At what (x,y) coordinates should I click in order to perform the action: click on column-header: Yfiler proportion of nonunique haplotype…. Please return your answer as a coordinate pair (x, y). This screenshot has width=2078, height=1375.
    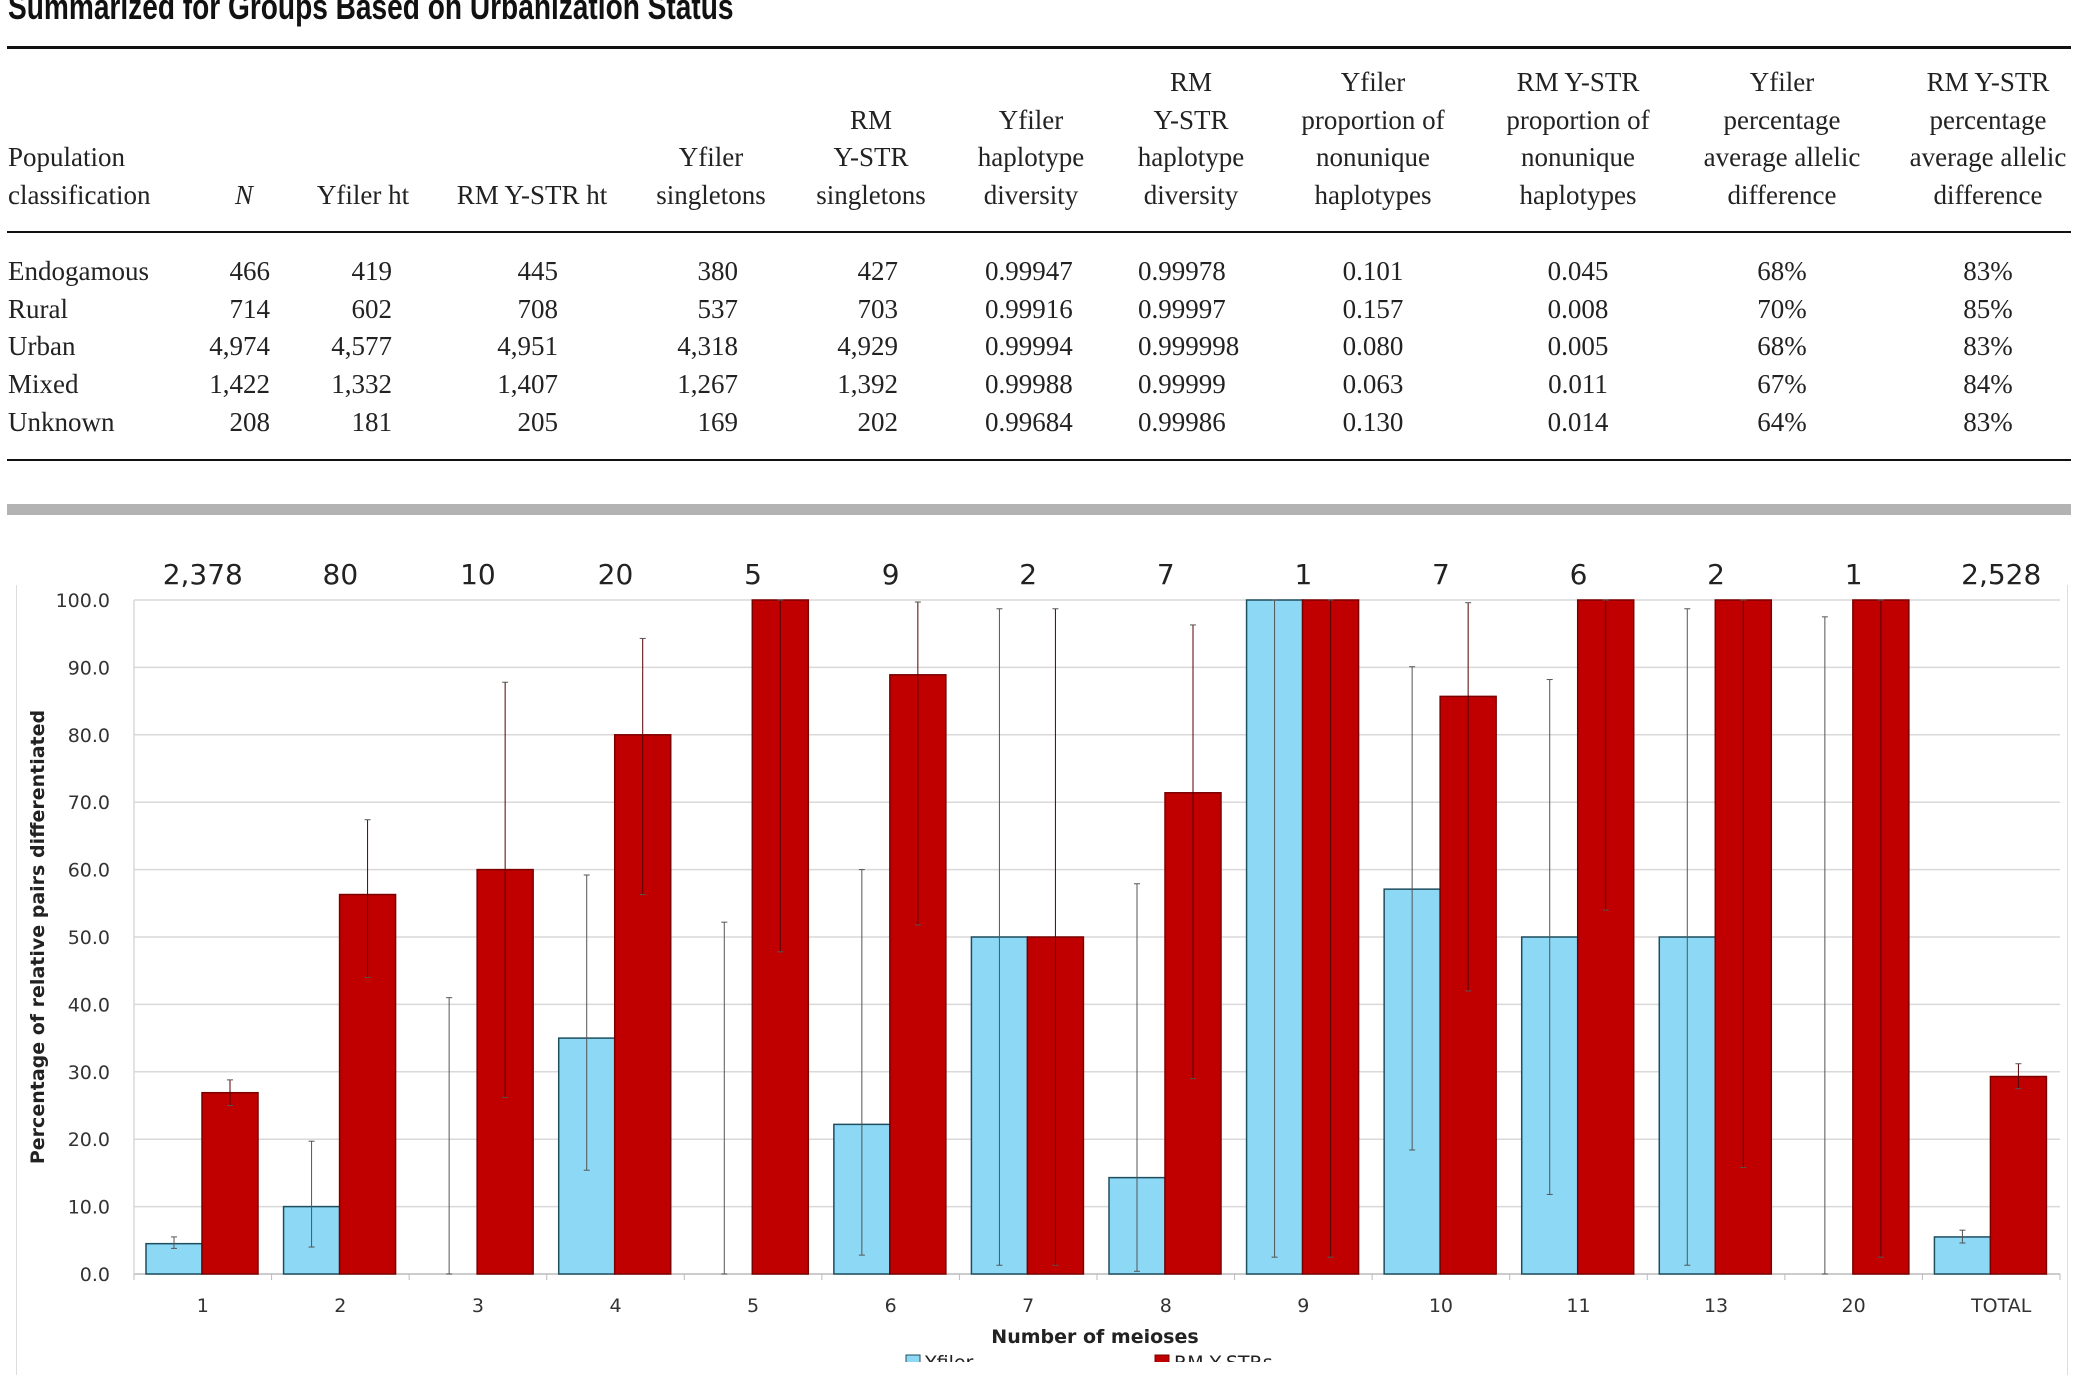
    Looking at the image, I should click on (1373, 138).